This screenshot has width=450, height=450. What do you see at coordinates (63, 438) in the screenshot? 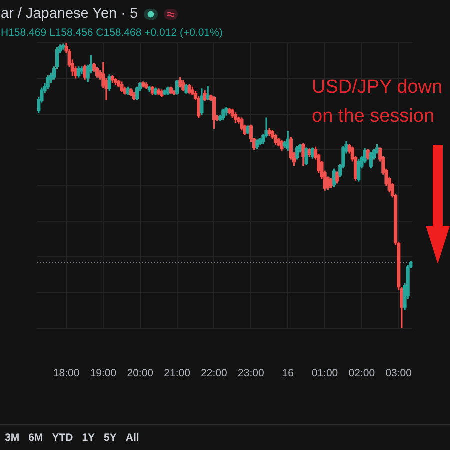
I see `text: YTD` at bounding box center [63, 438].